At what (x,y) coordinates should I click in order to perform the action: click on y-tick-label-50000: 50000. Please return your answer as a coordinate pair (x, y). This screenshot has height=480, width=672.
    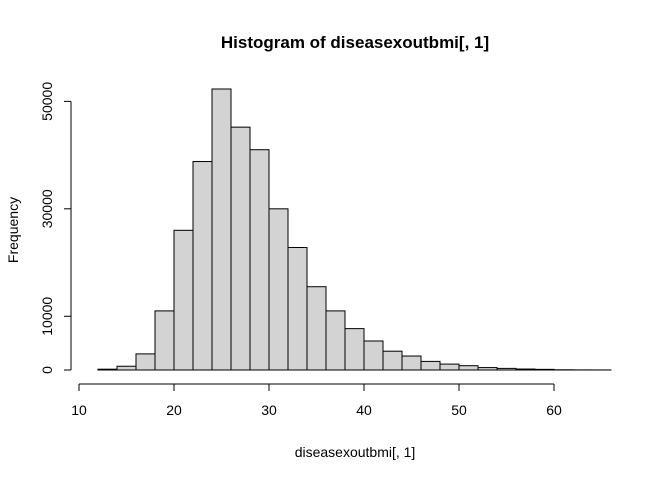
    Looking at the image, I should click on (47, 101).